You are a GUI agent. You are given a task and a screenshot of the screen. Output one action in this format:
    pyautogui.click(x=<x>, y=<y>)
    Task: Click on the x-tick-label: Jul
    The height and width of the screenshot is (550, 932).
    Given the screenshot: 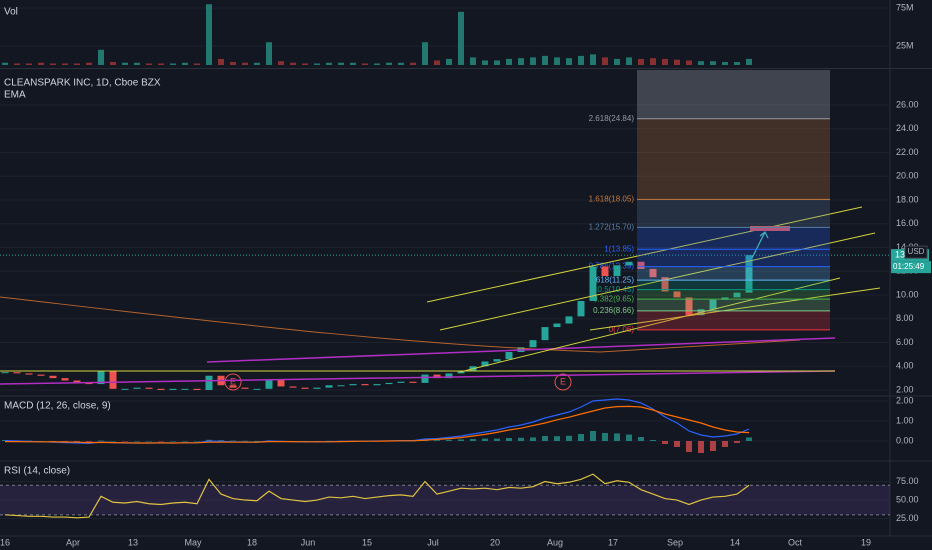 What is the action you would take?
    pyautogui.click(x=433, y=542)
    